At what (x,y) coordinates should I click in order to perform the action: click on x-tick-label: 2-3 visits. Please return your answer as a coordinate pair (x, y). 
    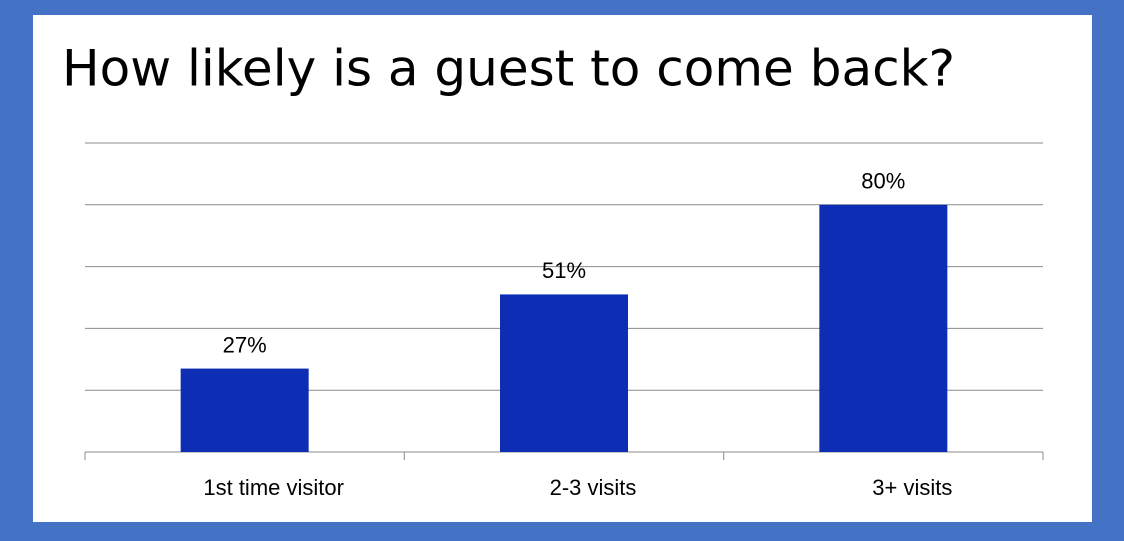
    Looking at the image, I should click on (593, 487).